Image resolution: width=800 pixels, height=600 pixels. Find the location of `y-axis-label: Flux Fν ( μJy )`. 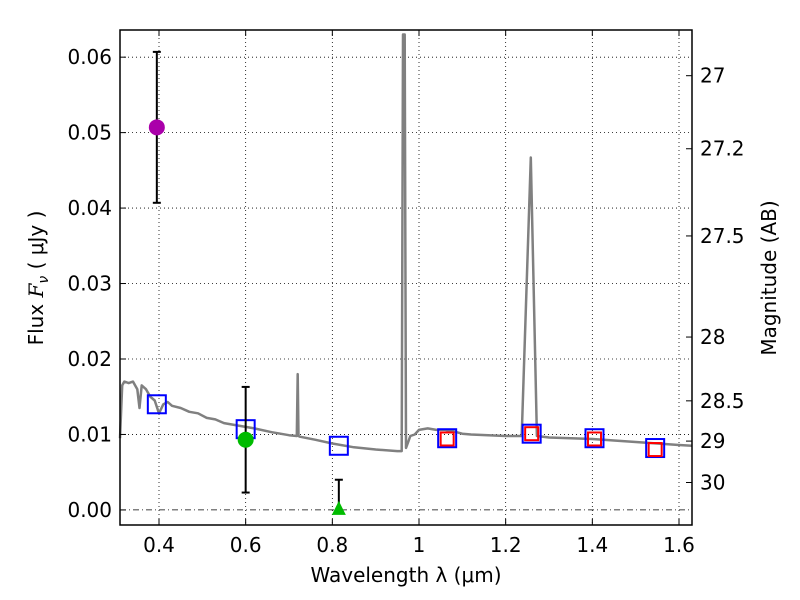

y-axis-label: Flux Fν ( μJy ) is located at coordinates (38, 278).